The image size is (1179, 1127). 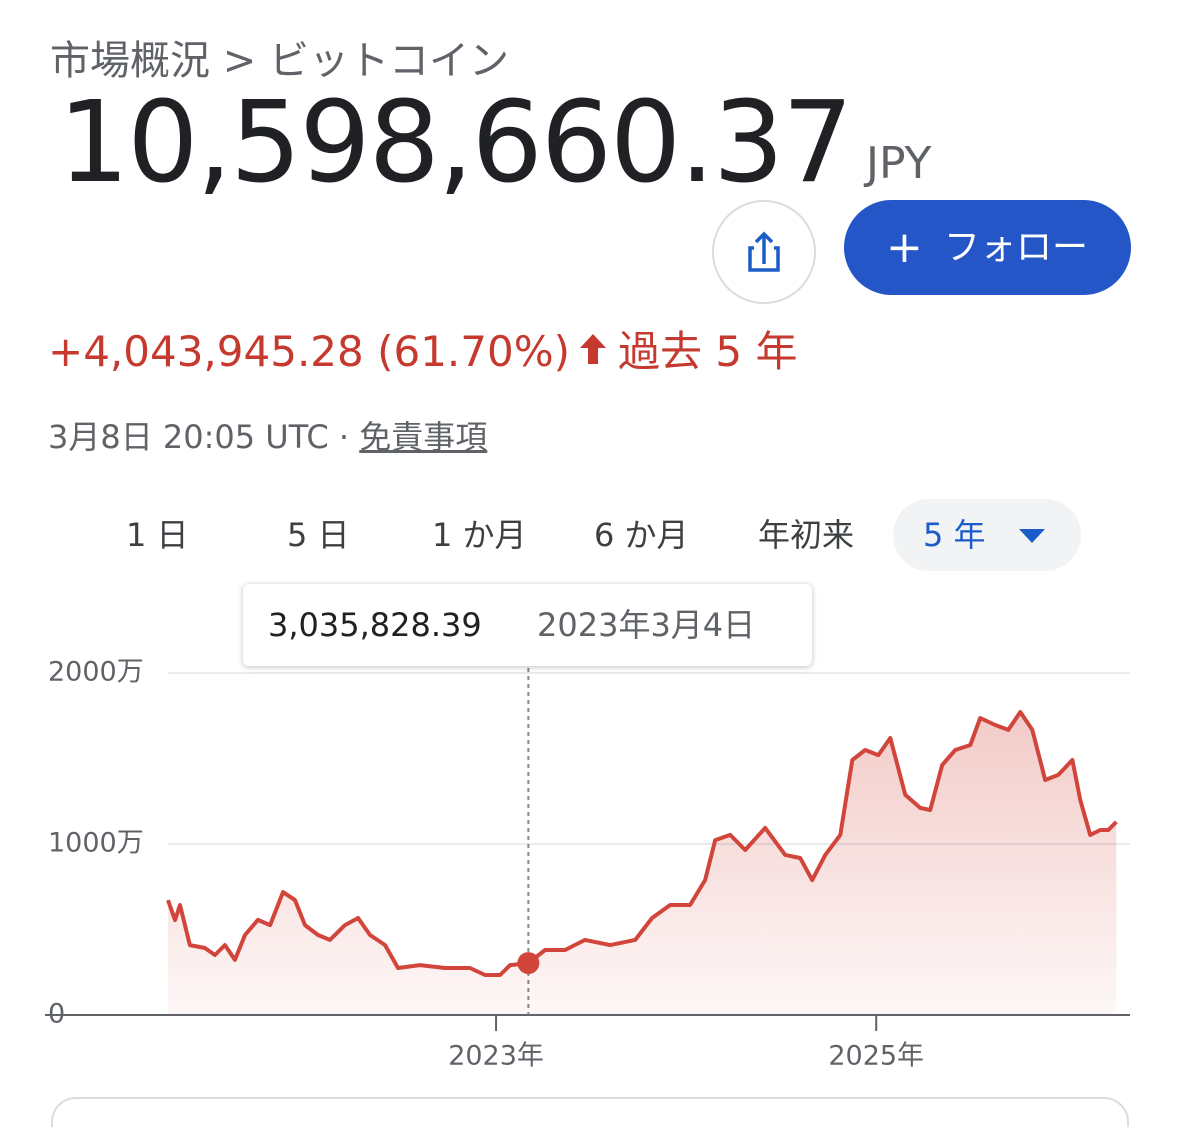 I want to click on disclaimer-link: 免責事項, so click(x=423, y=437).